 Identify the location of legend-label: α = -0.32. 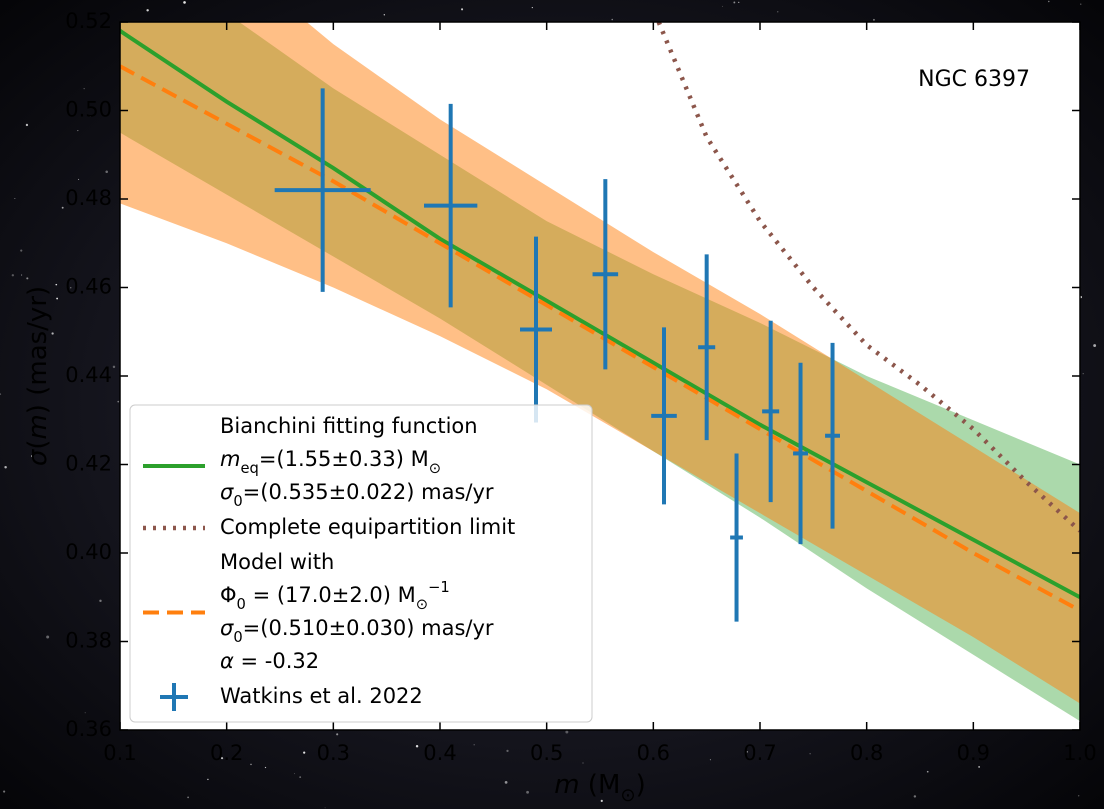
(269, 661).